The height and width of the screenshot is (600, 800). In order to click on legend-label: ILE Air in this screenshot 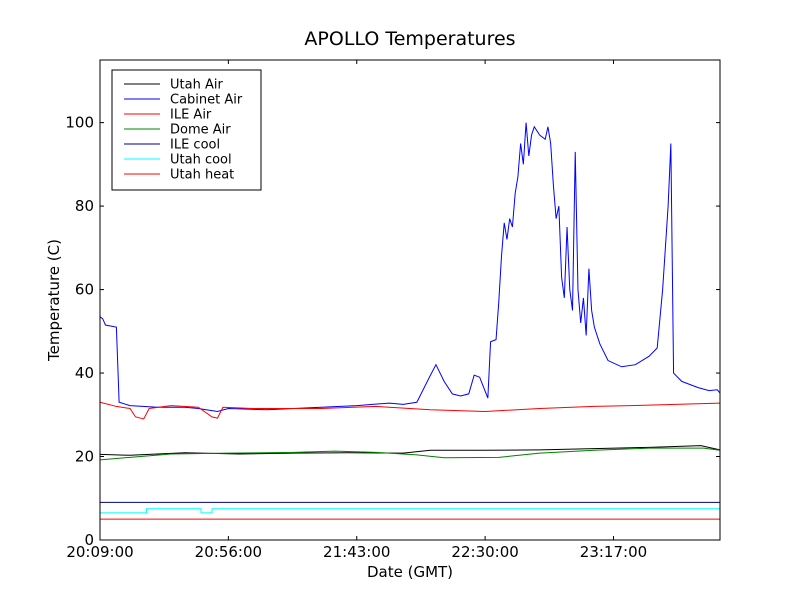, I will do `click(191, 115)`.